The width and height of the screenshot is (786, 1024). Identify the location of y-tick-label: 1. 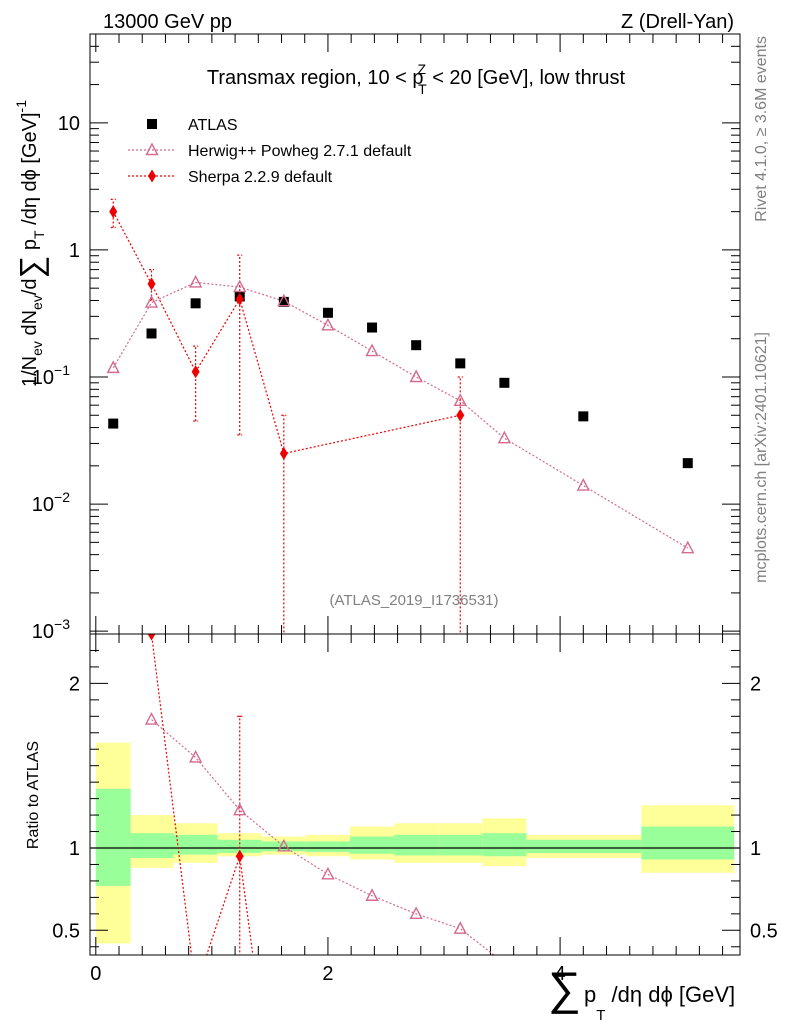
(74, 251).